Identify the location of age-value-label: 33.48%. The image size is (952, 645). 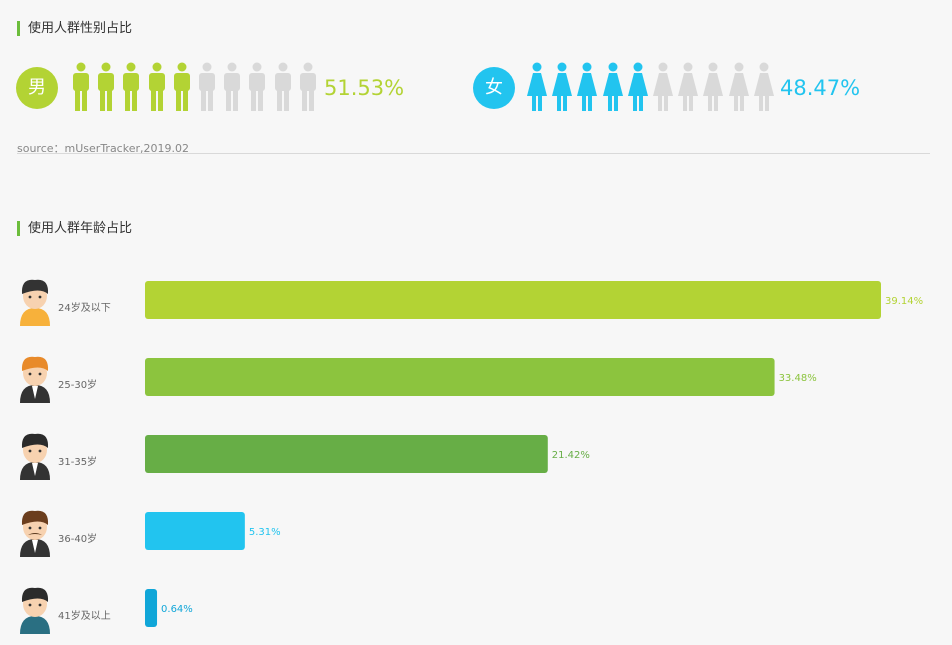
(798, 378).